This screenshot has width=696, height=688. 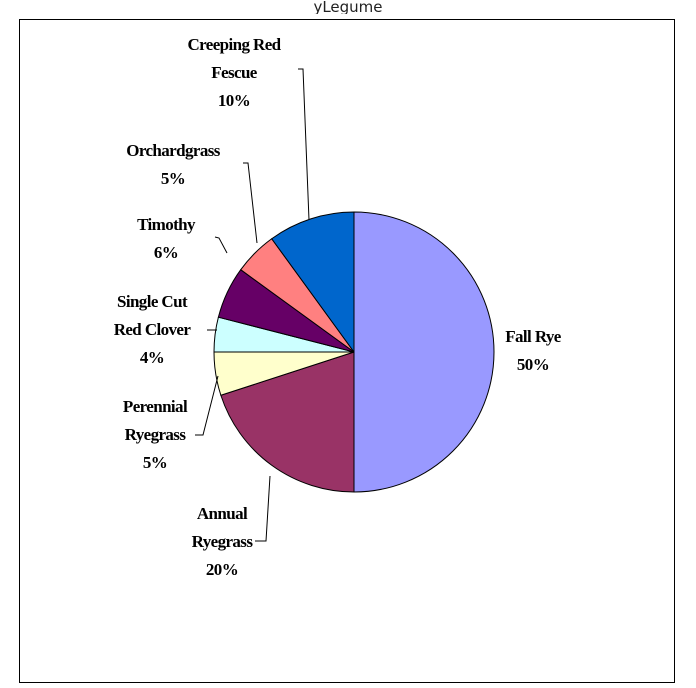 I want to click on slice-label-3: Single Cut Red Clover 4%, so click(x=153, y=329).